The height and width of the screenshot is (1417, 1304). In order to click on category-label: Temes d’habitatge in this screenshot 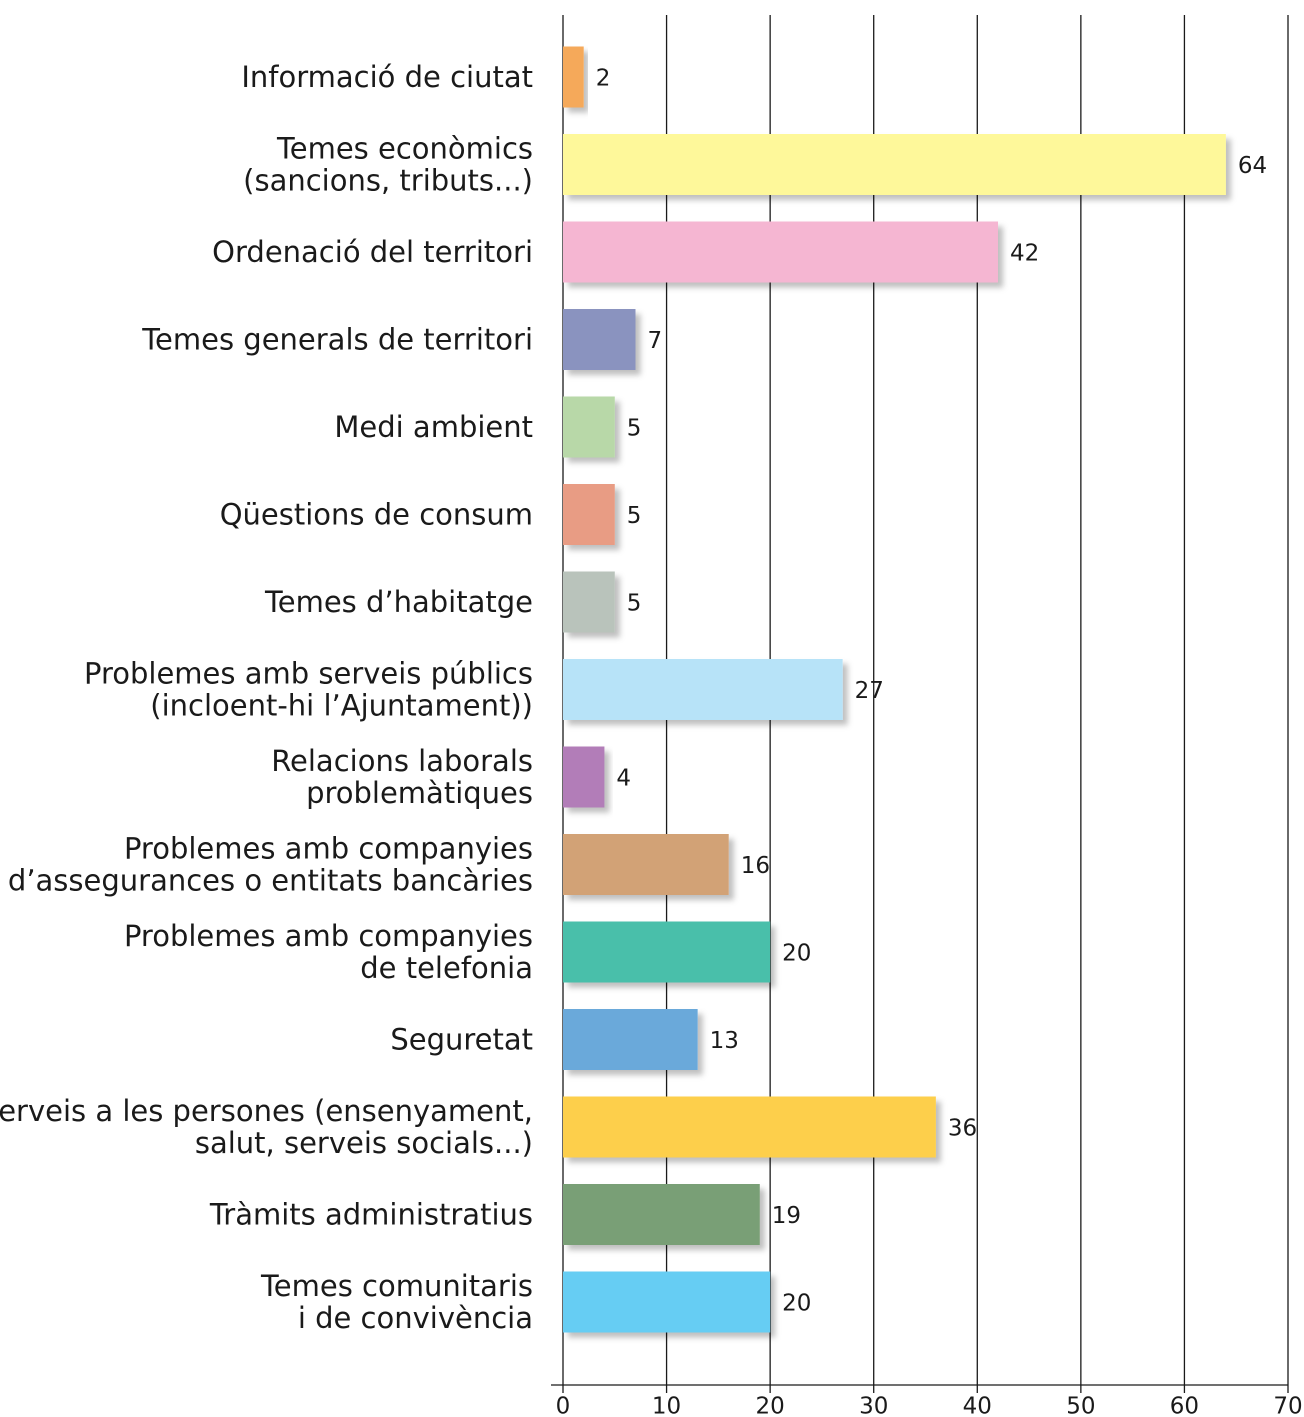, I will do `click(398, 602)`.